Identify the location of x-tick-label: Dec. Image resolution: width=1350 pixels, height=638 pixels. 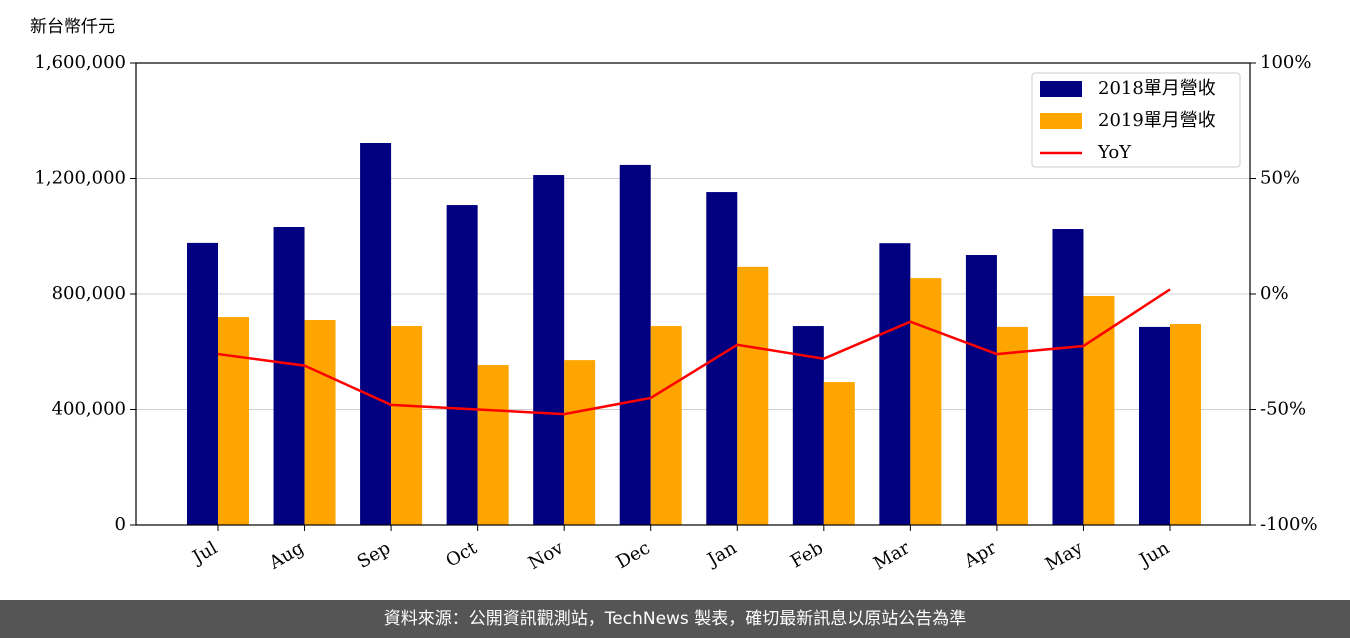
(633, 555).